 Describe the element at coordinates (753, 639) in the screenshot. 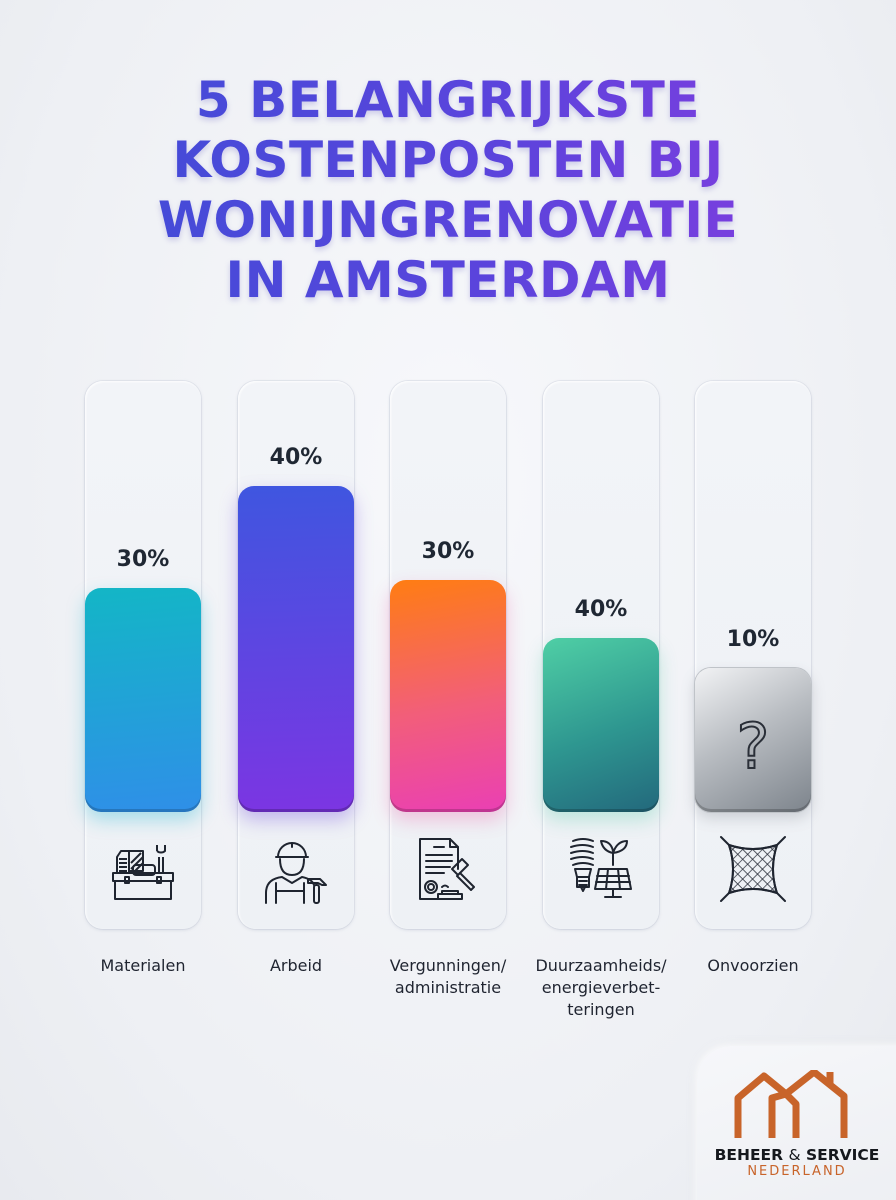

I see `value-label: 10%` at that location.